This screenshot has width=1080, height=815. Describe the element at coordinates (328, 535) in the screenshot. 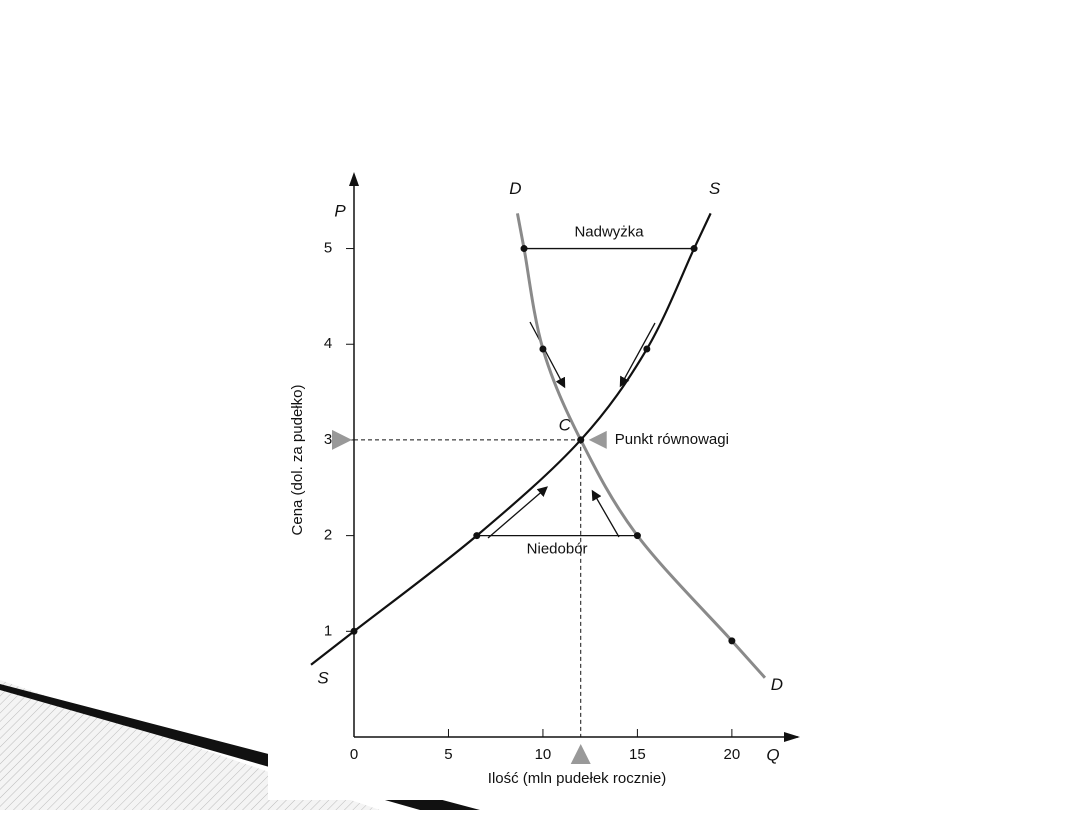

I see `y-tick-label: 2` at that location.